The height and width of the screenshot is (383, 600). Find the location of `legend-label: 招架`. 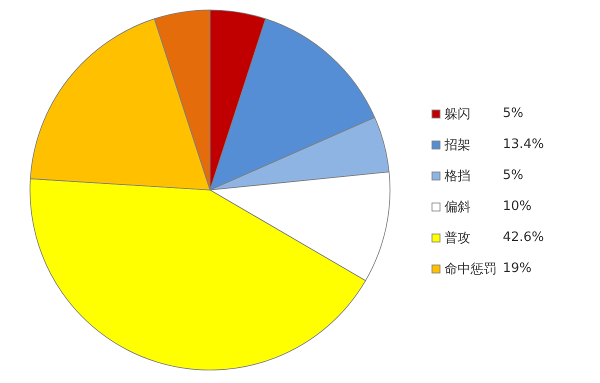

legend-label: 招架 is located at coordinates (458, 145).